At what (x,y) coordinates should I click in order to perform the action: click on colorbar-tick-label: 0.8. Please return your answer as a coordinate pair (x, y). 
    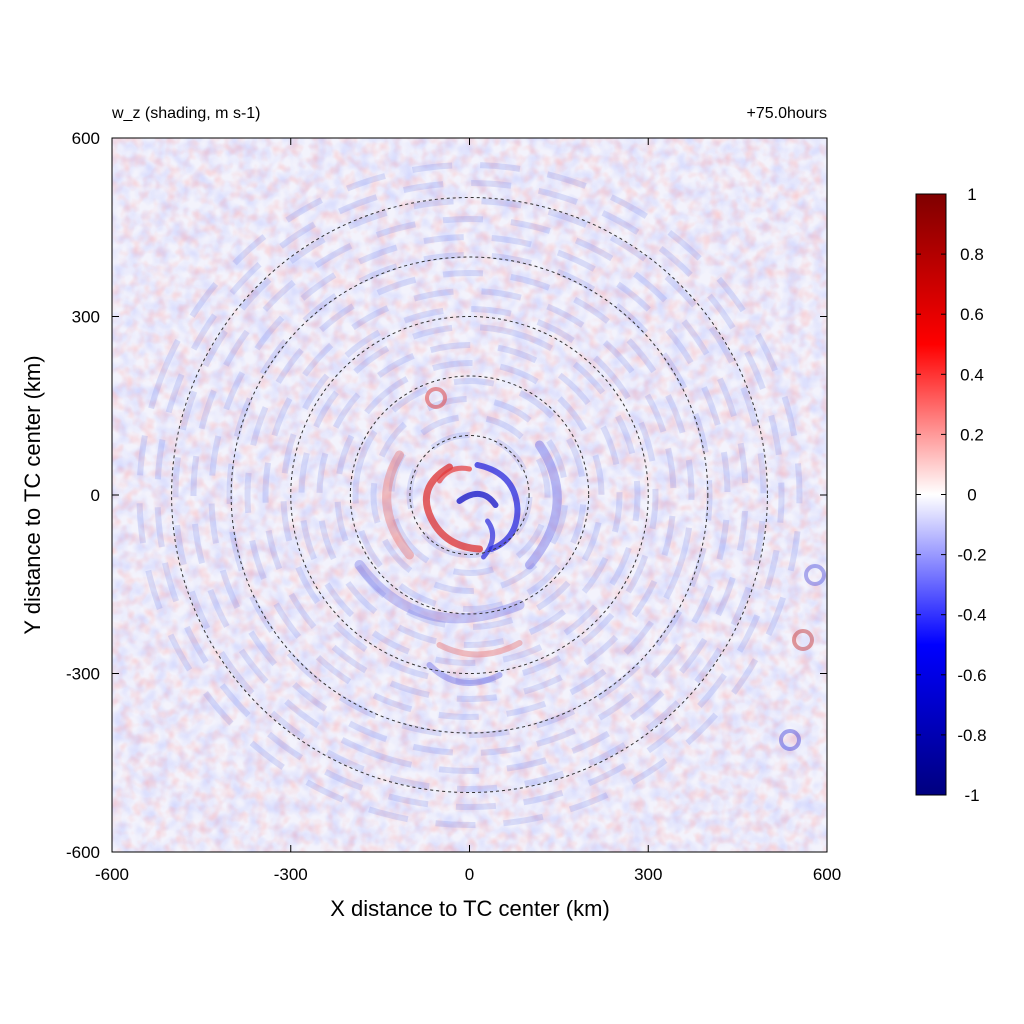
    Looking at the image, I should click on (972, 254).